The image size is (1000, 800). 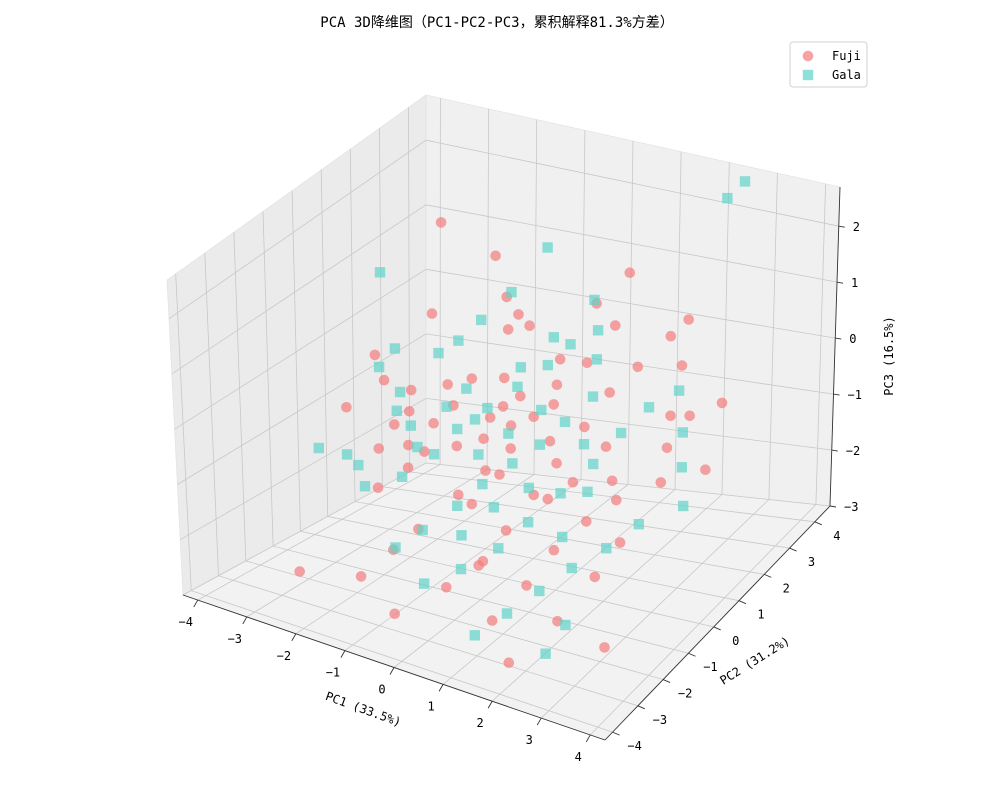 What do you see at coordinates (333, 673) in the screenshot?
I see `x-tick-label: −1` at bounding box center [333, 673].